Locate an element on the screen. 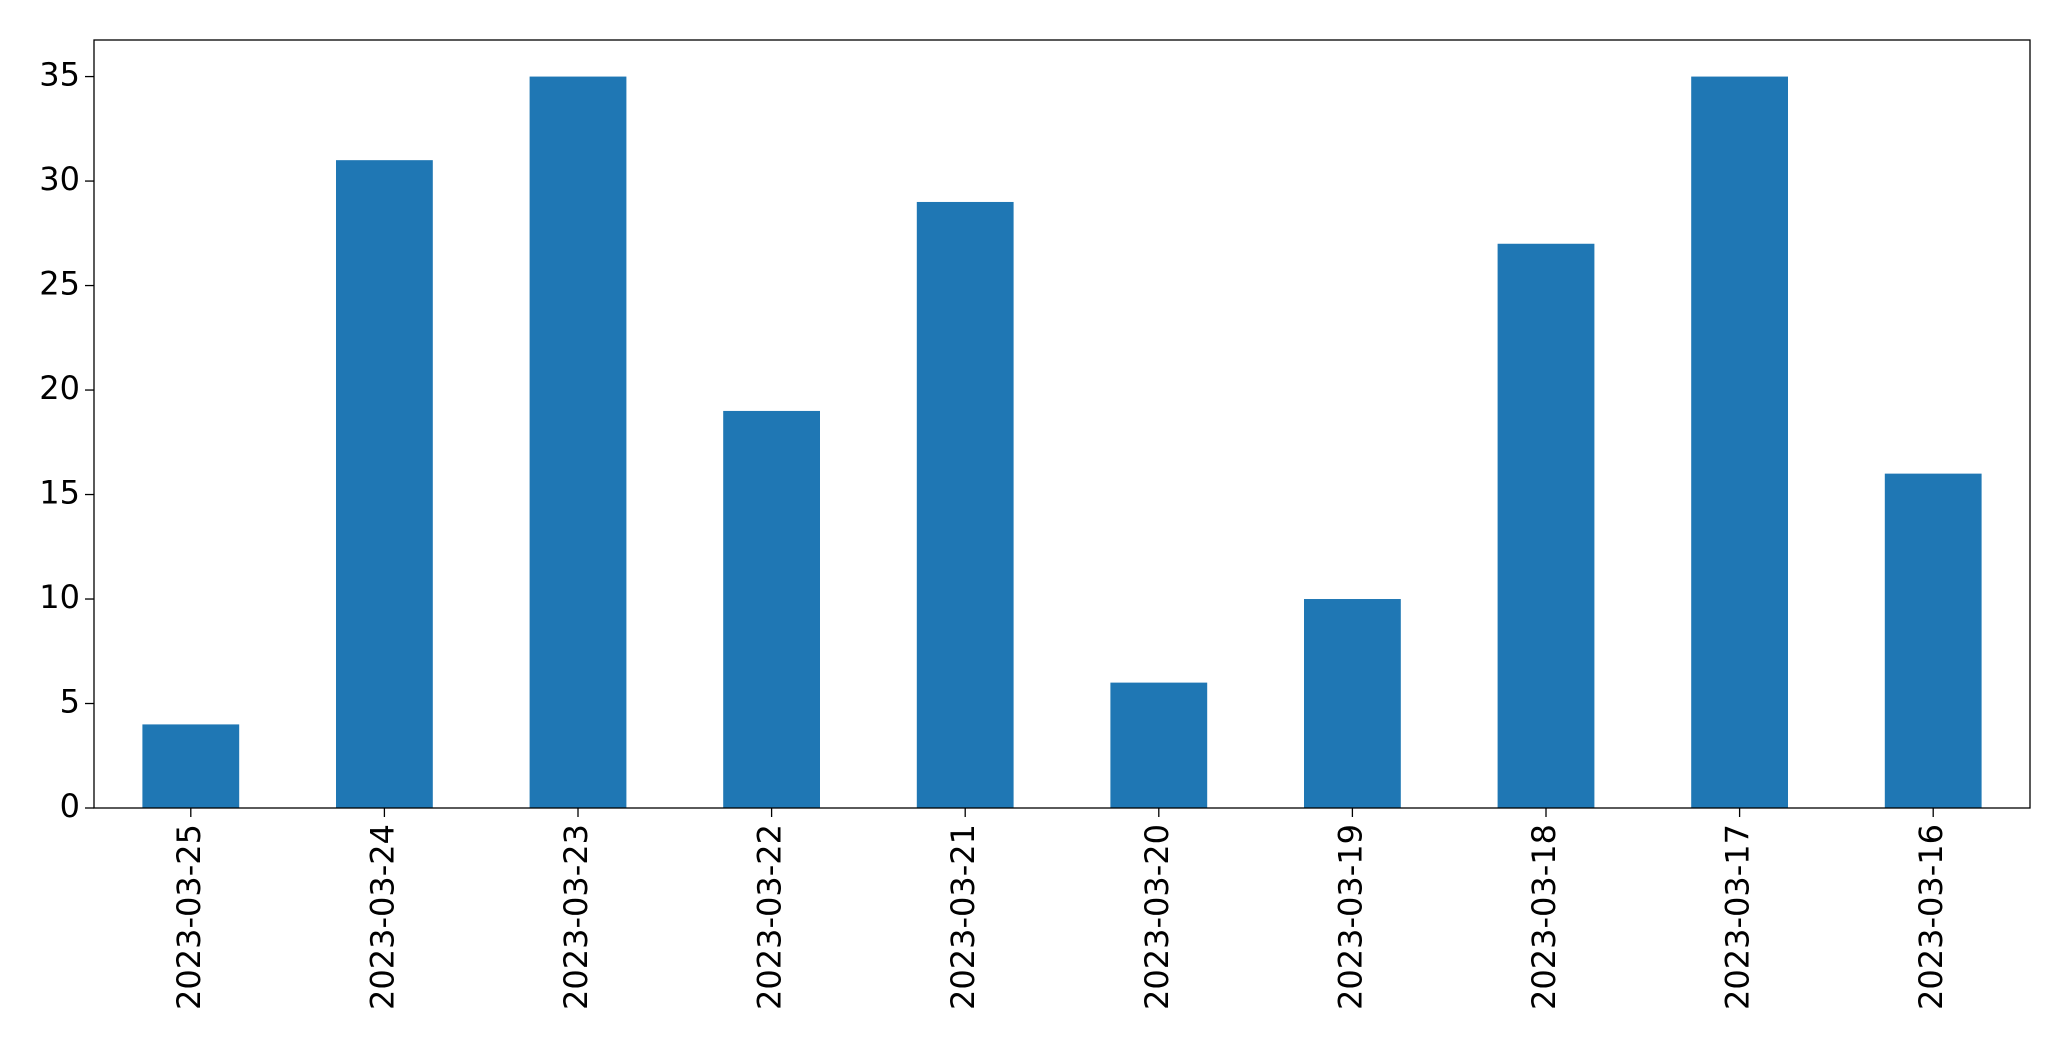  y-tick-label: 20 is located at coordinates (59, 388).